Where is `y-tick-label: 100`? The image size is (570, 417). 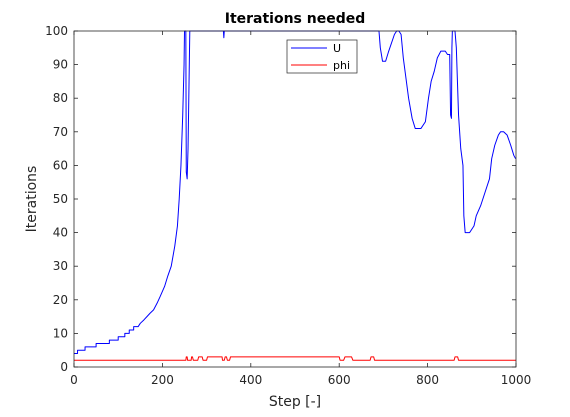 y-tick-label: 100 is located at coordinates (56, 31).